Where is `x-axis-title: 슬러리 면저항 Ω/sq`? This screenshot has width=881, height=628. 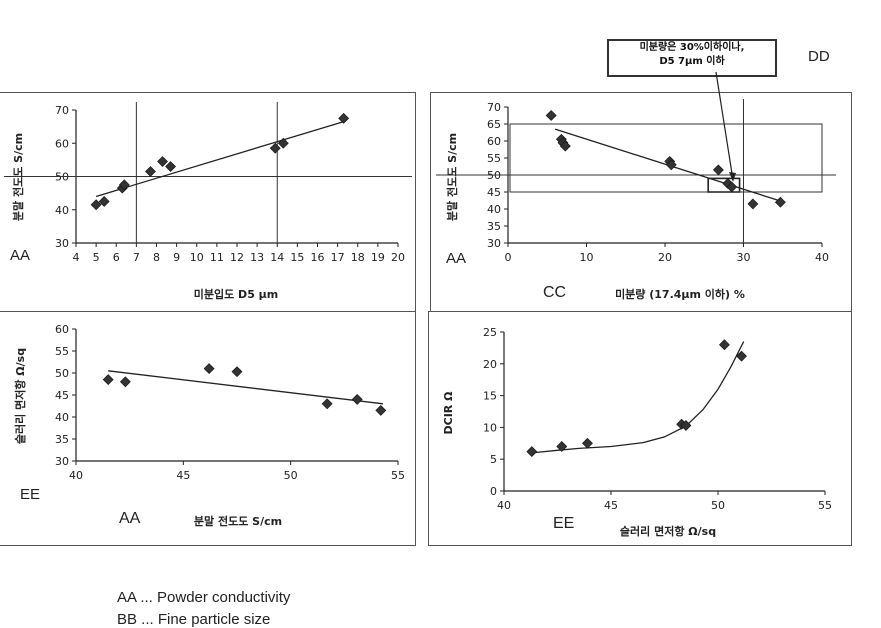
x-axis-title: 슬러리 면저항 Ω/sq is located at coordinates (668, 531).